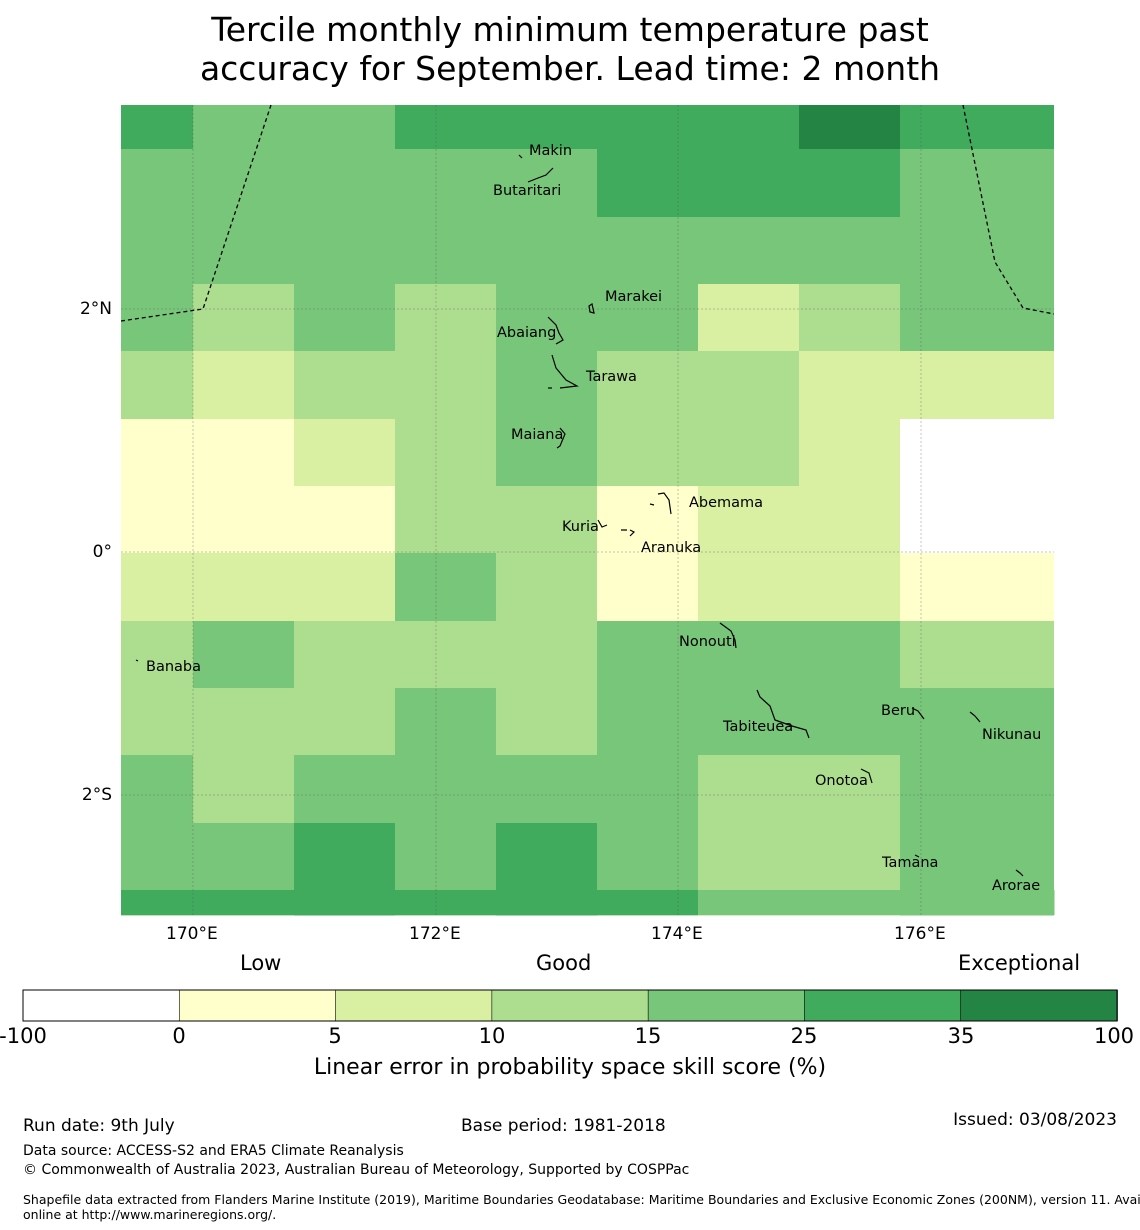  I want to click on island-label-banaba: Banaba, so click(173, 667).